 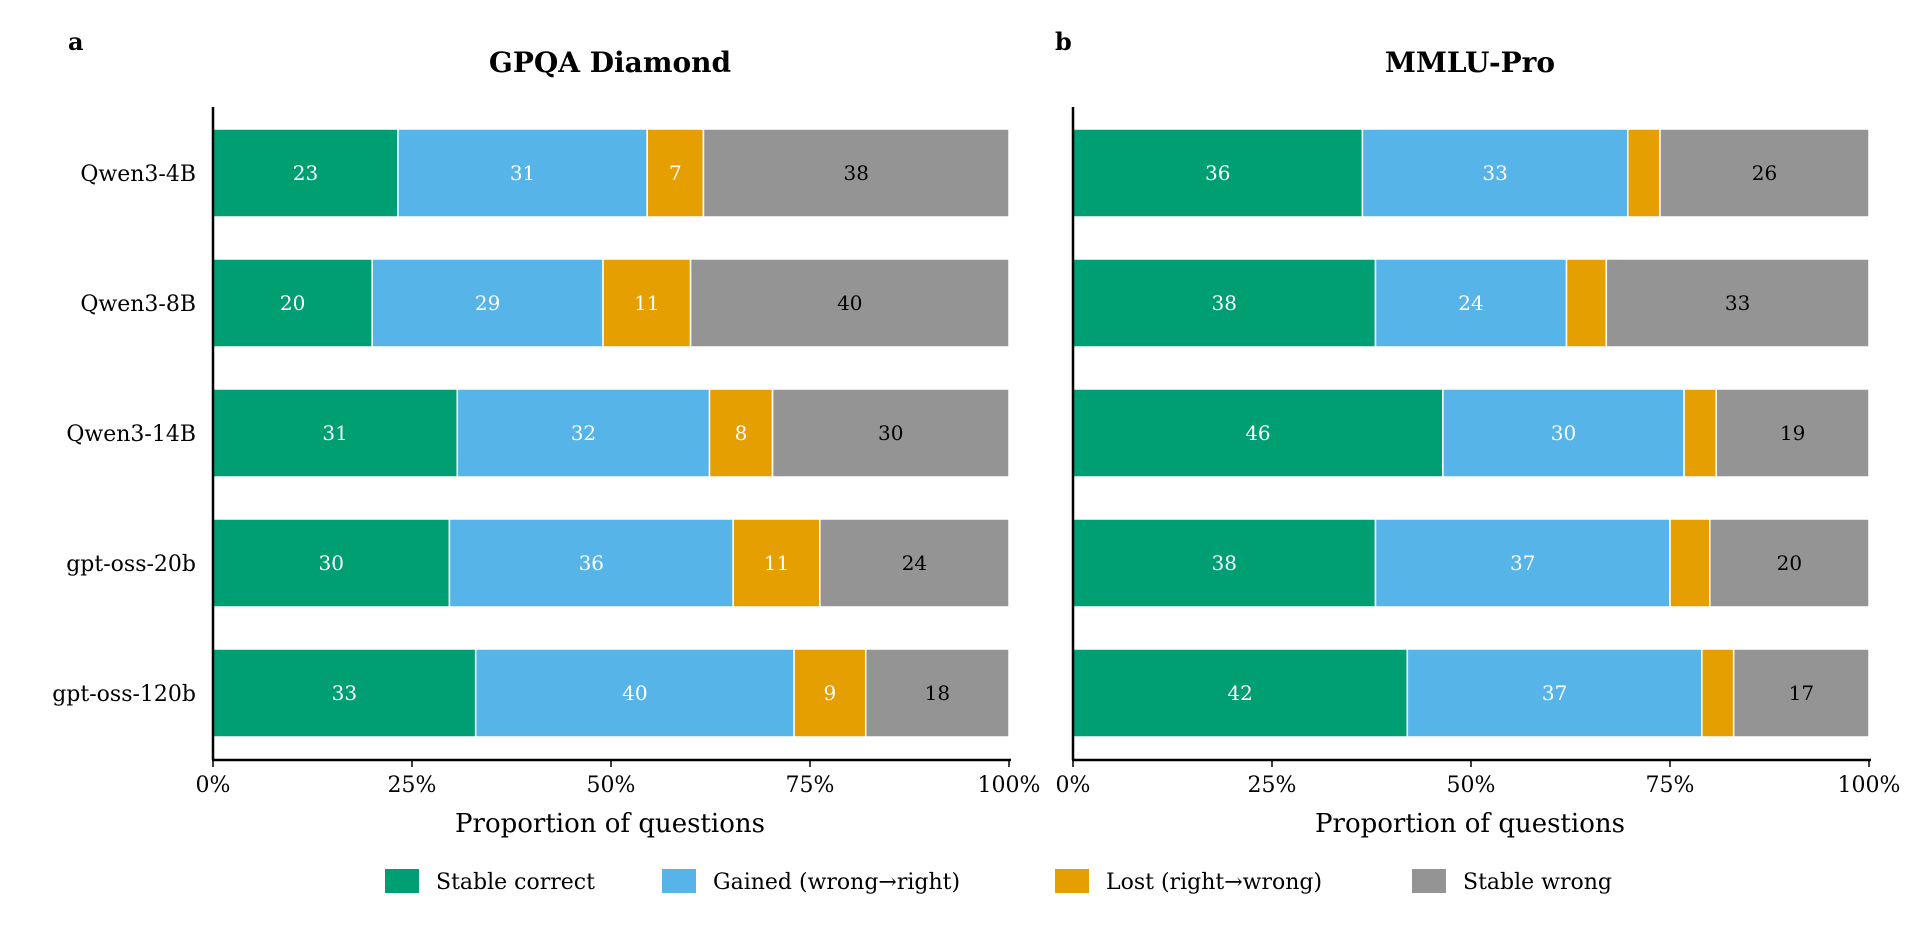 I want to click on bar-label-qwen3-4b-stable-wrong: 26, so click(x=1764, y=173).